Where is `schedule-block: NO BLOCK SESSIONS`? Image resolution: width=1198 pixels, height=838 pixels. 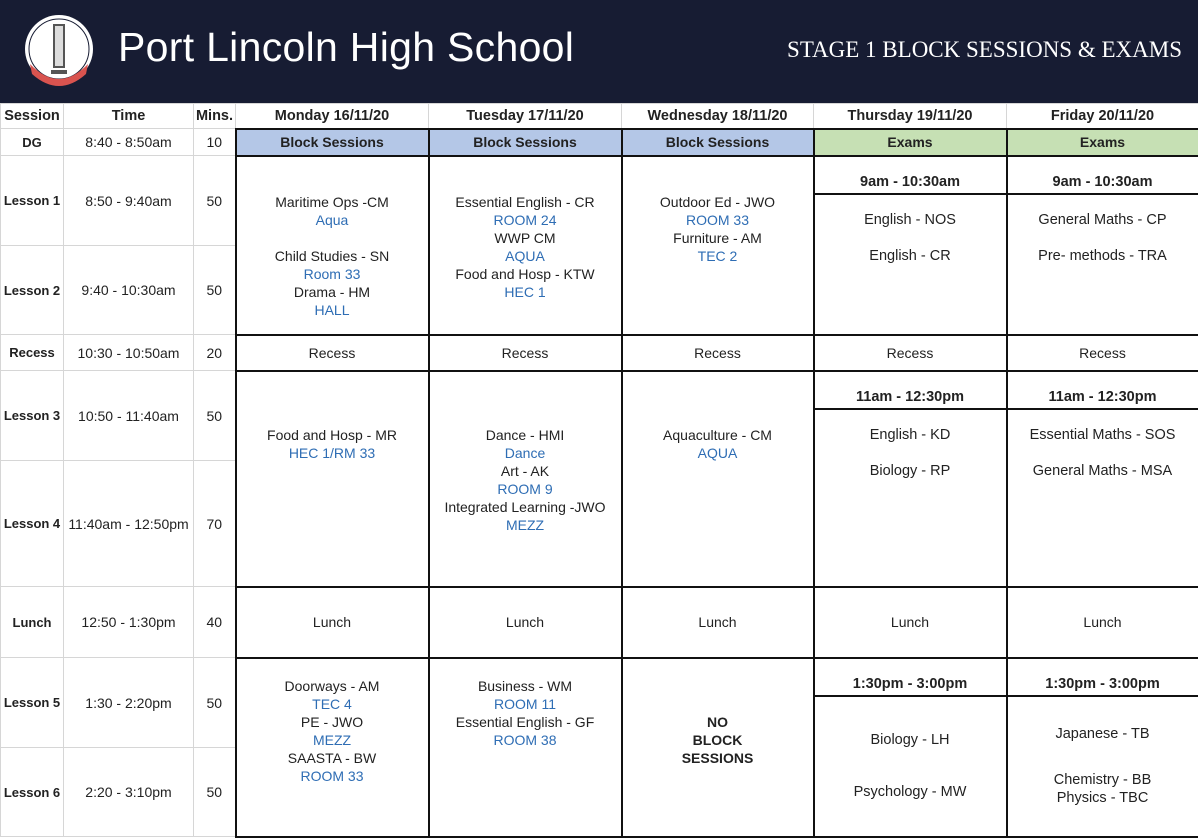 schedule-block: NO BLOCK SESSIONS is located at coordinates (717, 747).